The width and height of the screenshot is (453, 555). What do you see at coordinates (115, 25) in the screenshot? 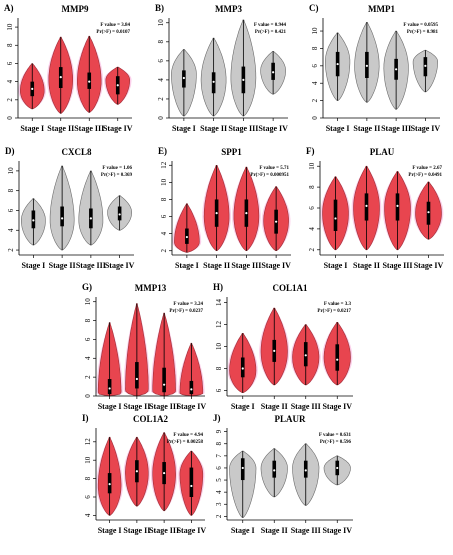
I see `stat-annotation: F value = 3.84` at bounding box center [115, 25].